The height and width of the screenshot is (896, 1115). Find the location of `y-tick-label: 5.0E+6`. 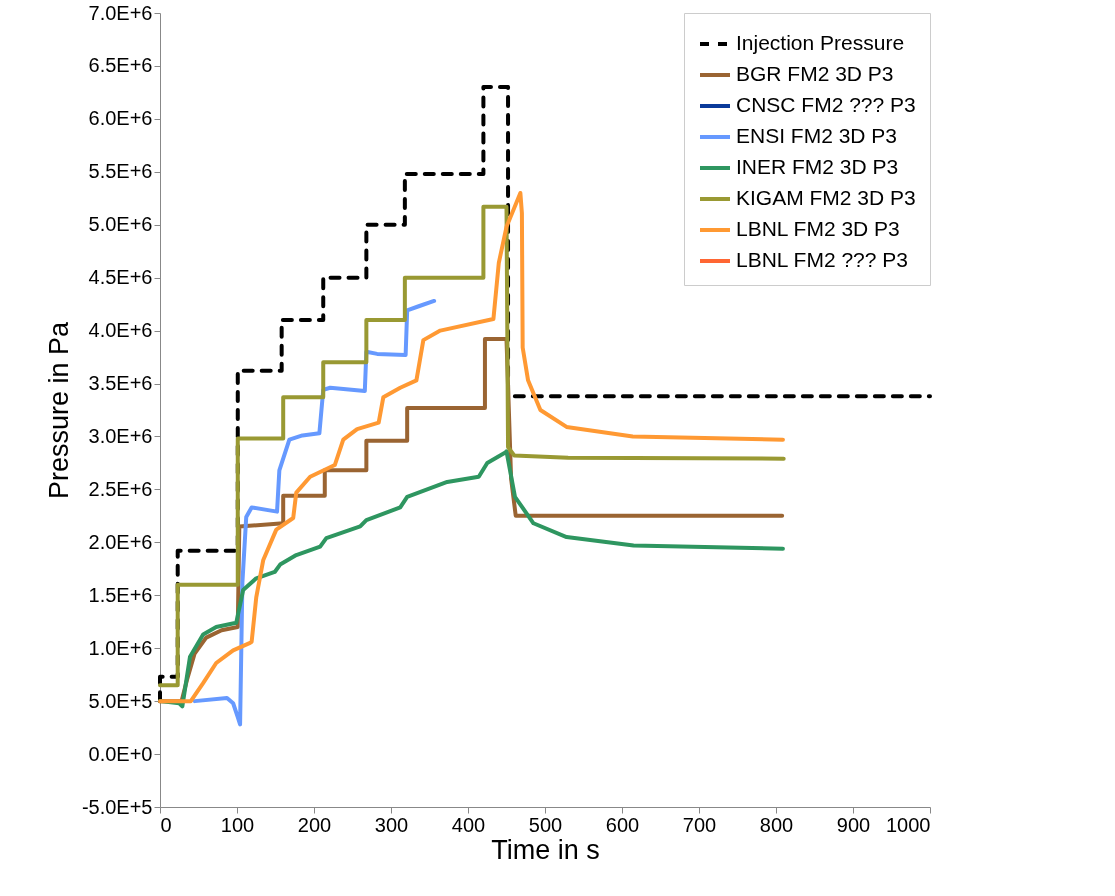

y-tick-label: 5.0E+6 is located at coordinates (120, 224).